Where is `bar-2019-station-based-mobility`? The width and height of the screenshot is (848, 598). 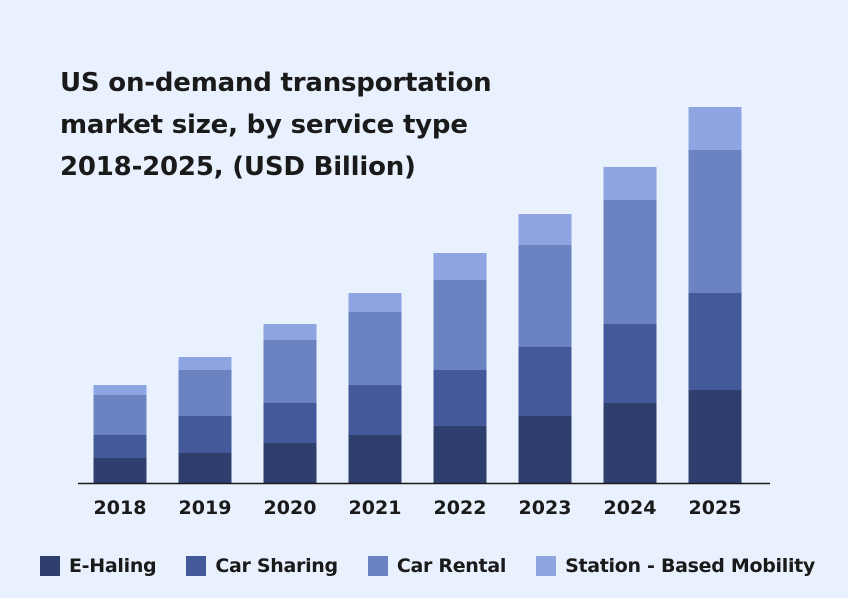
bar-2019-station-based-mobility is located at coordinates (205, 363).